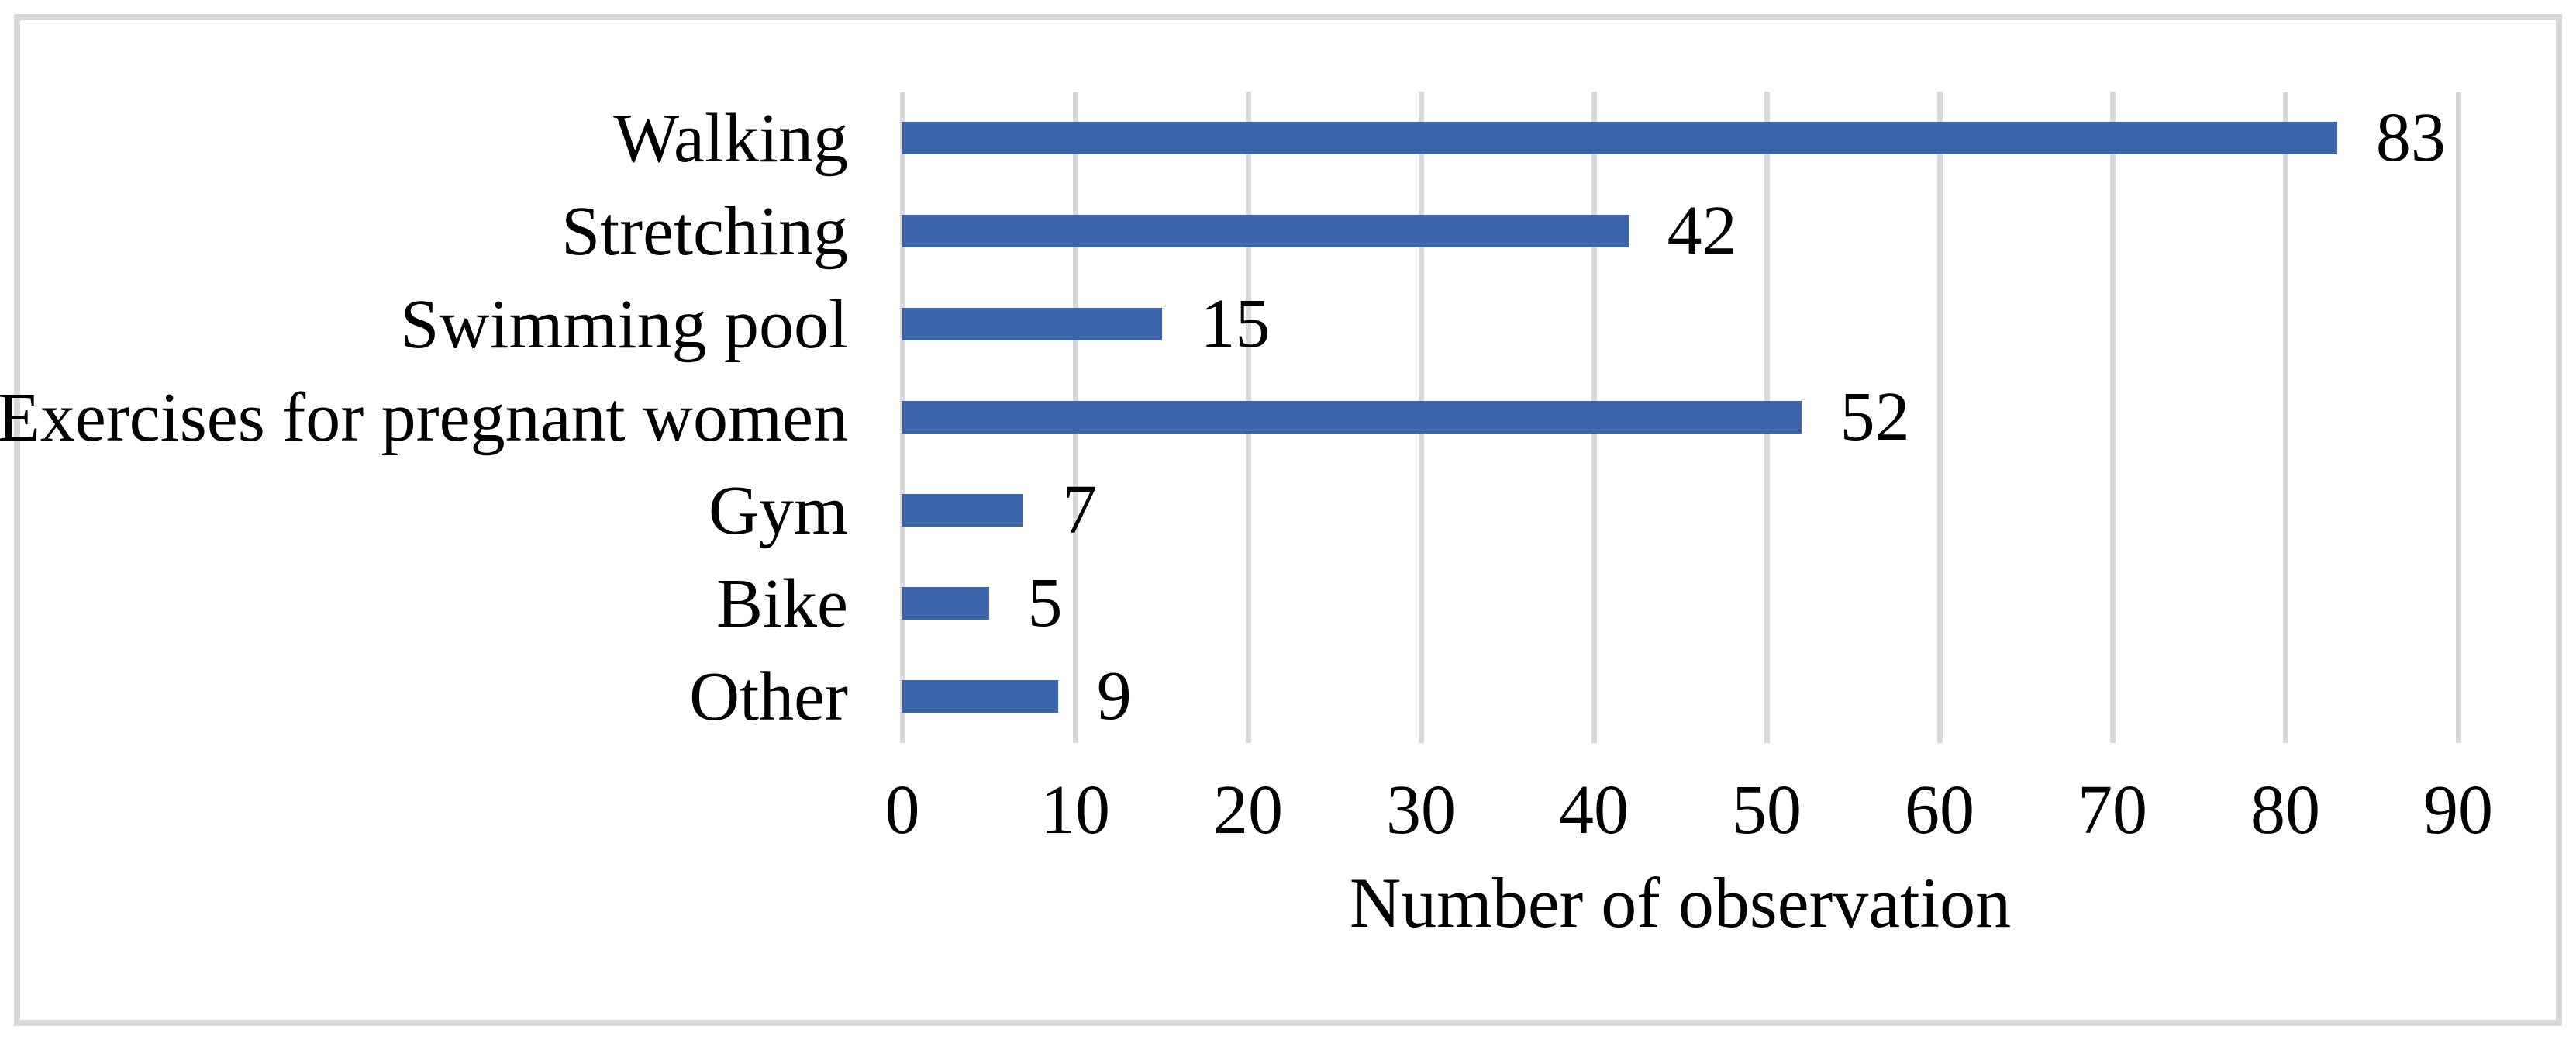  Describe the element at coordinates (1680, 324) in the screenshot. I see `bar-row: 15` at that location.